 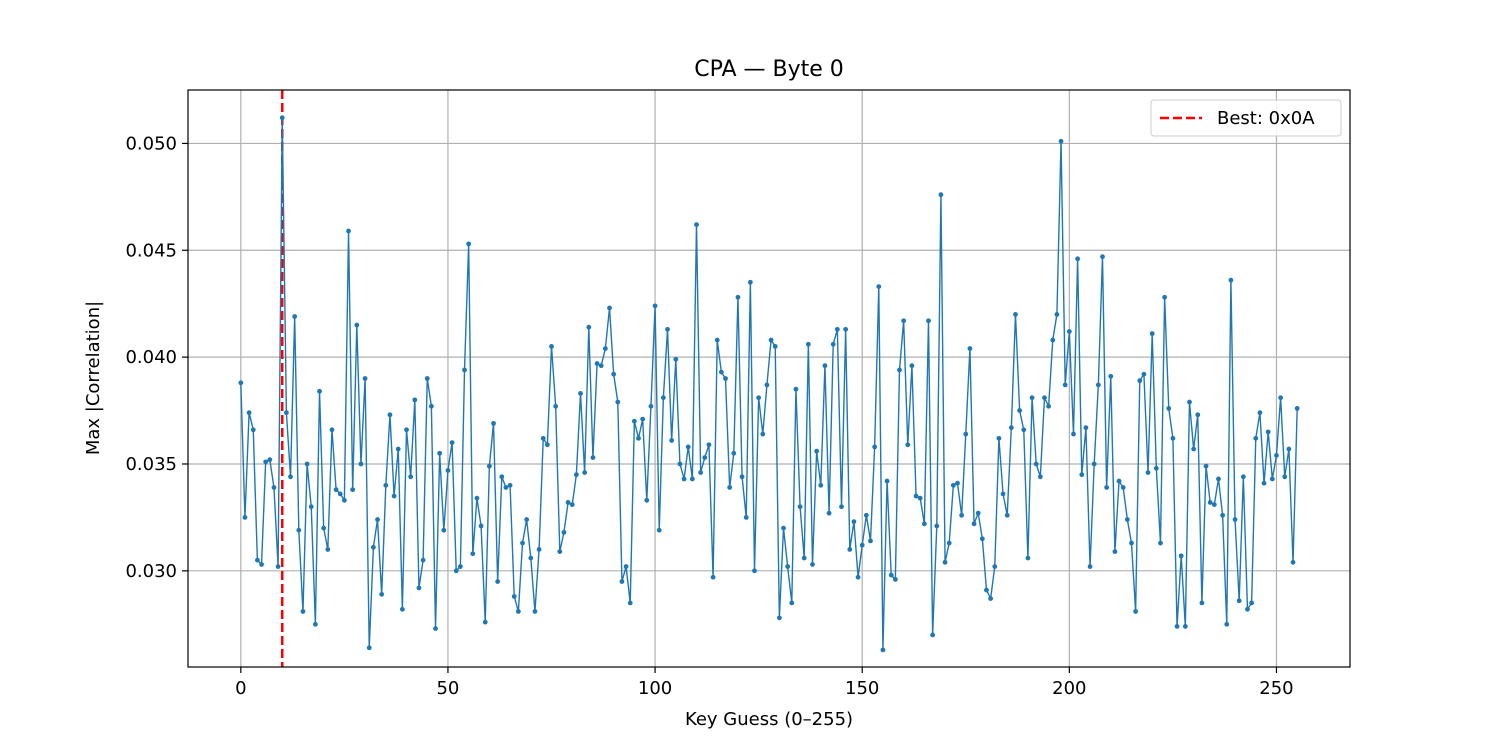 I want to click on y-tick-label: 0.050, so click(x=151, y=143).